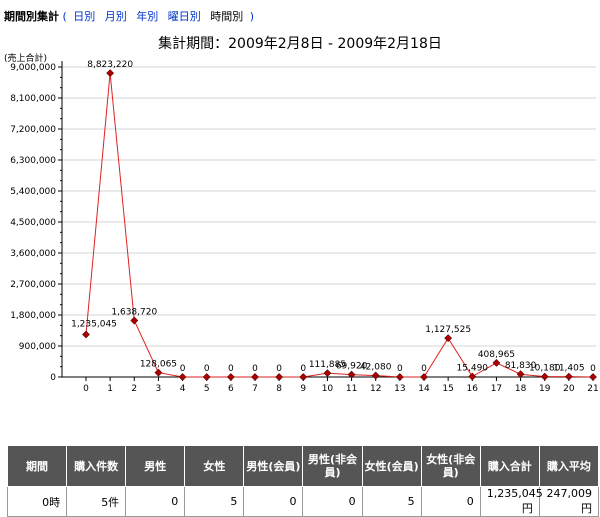  What do you see at coordinates (352, 367) in the screenshot?
I see `data-label: 69,920` at bounding box center [352, 367].